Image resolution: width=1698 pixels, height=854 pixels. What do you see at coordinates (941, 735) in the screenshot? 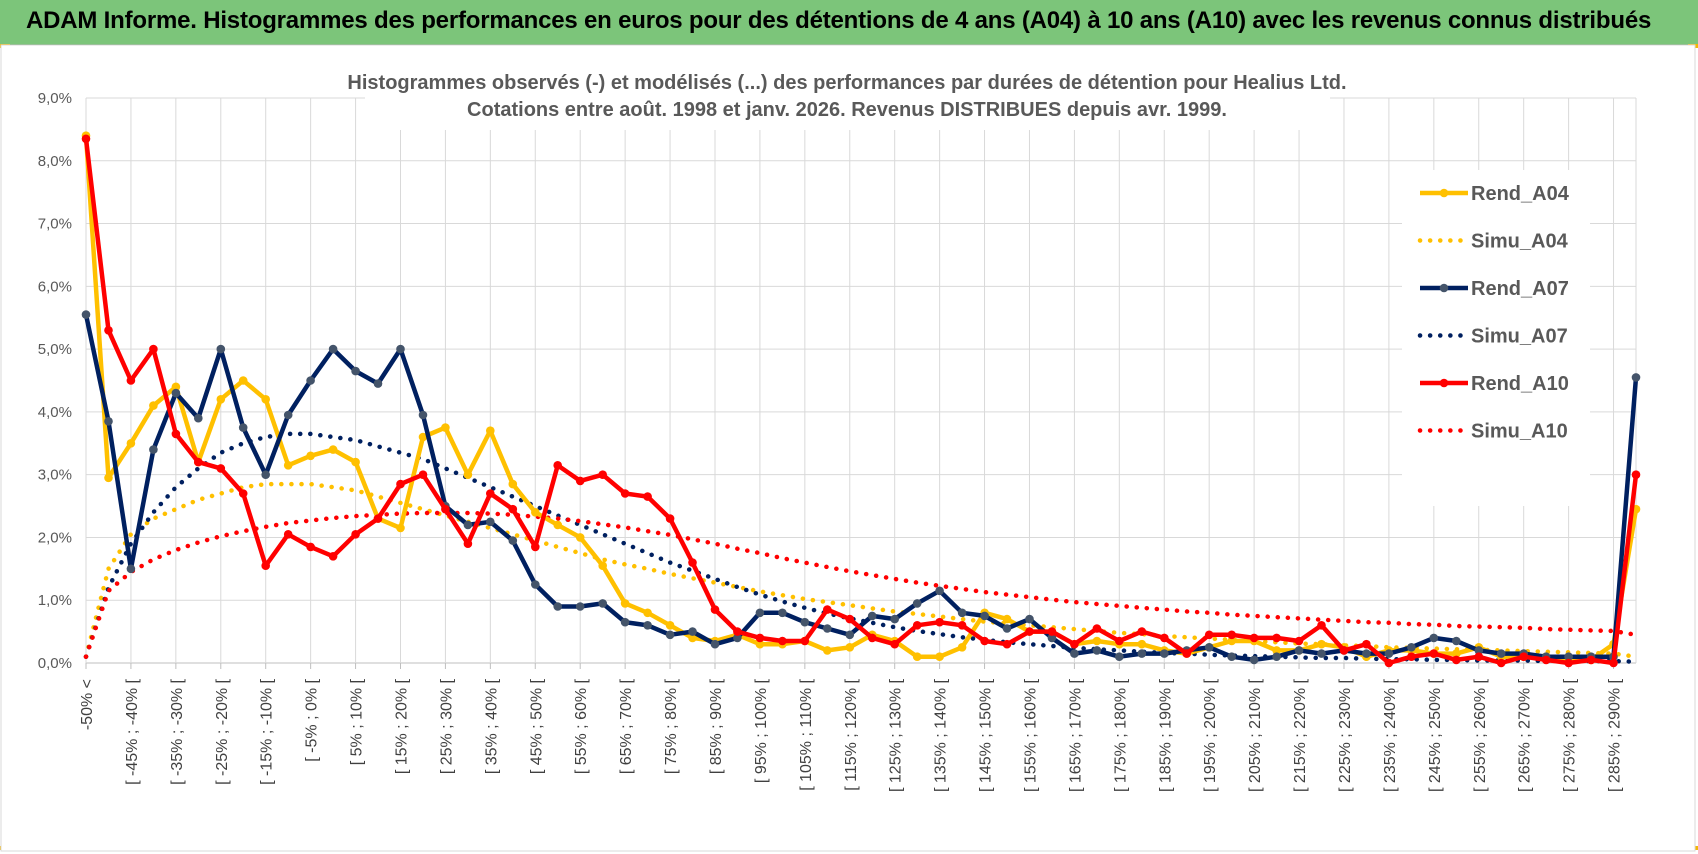
I see `x-tick-label: [ 135% ; 140% [` at bounding box center [941, 735].